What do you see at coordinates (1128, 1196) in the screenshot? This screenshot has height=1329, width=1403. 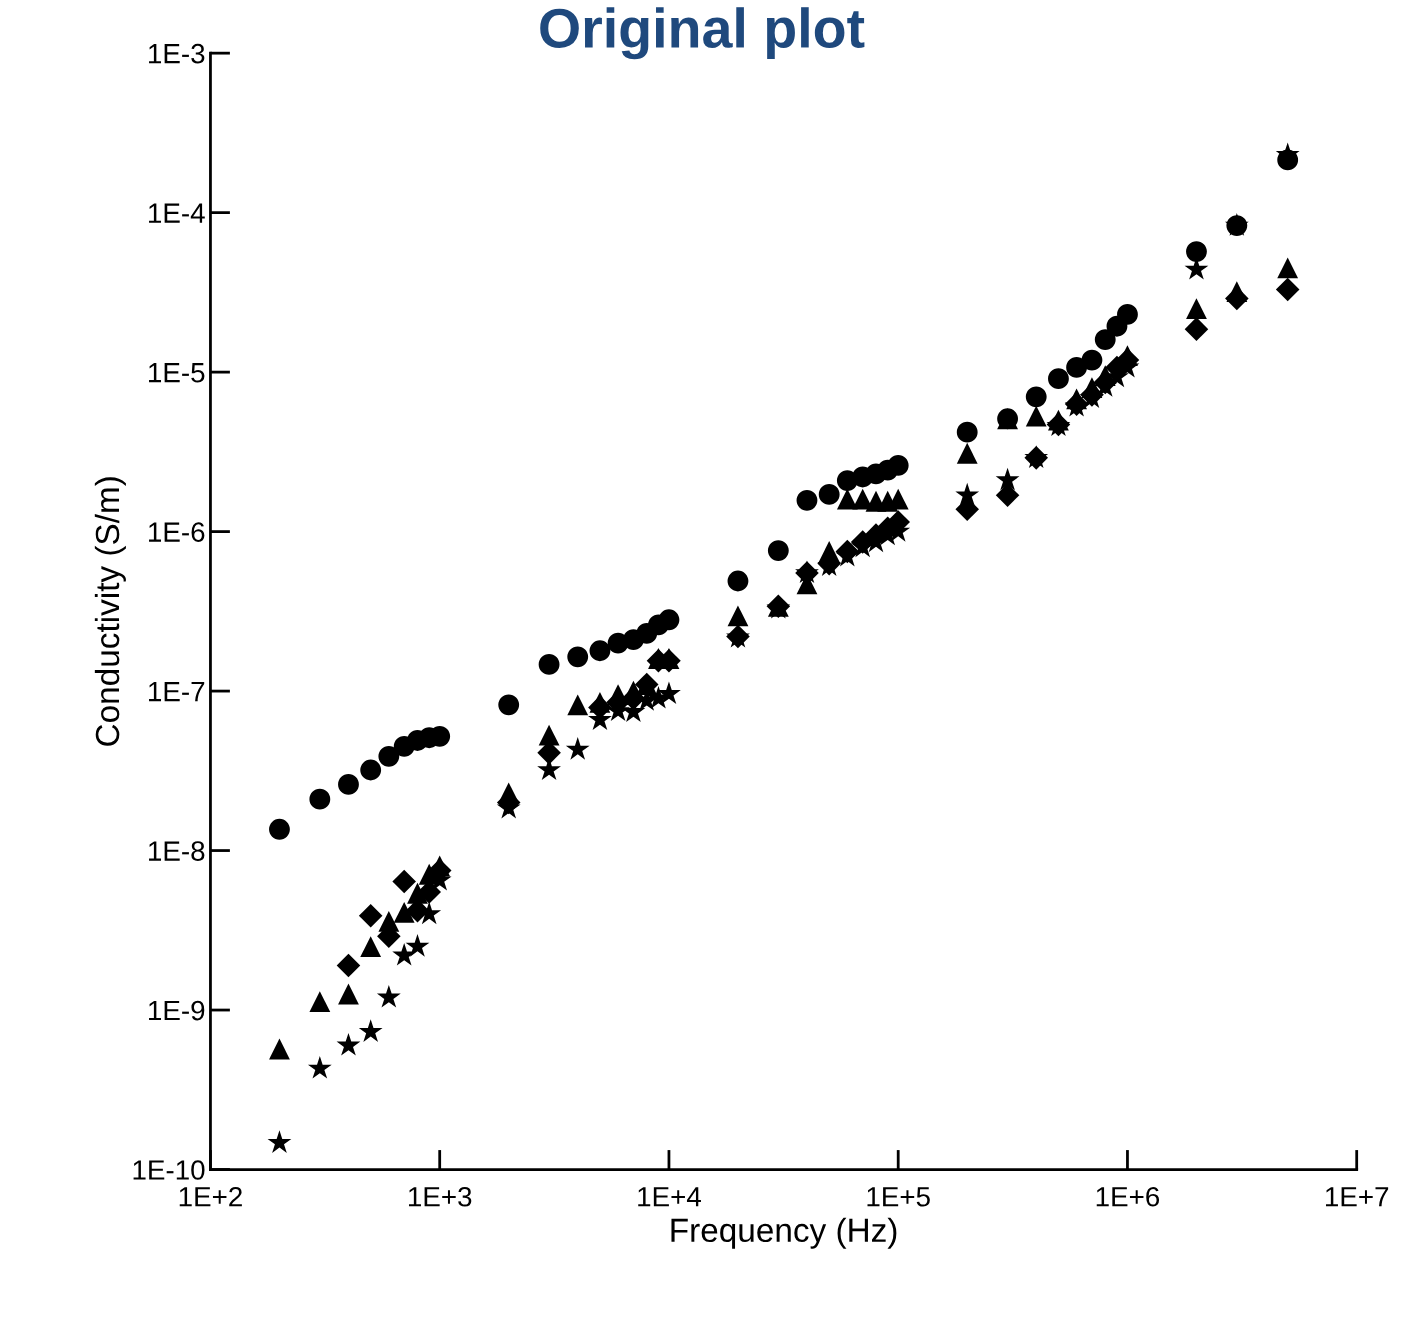 I see `x-tick-label: 1E+6` at bounding box center [1128, 1196].